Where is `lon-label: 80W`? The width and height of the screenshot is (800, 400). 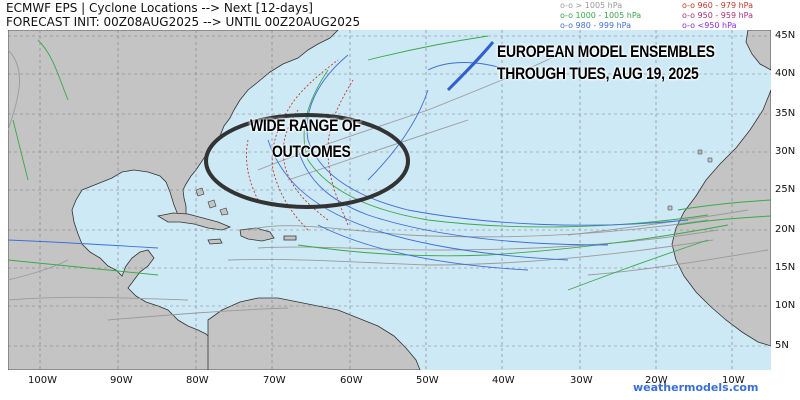
lon-label: 80W is located at coordinates (197, 380).